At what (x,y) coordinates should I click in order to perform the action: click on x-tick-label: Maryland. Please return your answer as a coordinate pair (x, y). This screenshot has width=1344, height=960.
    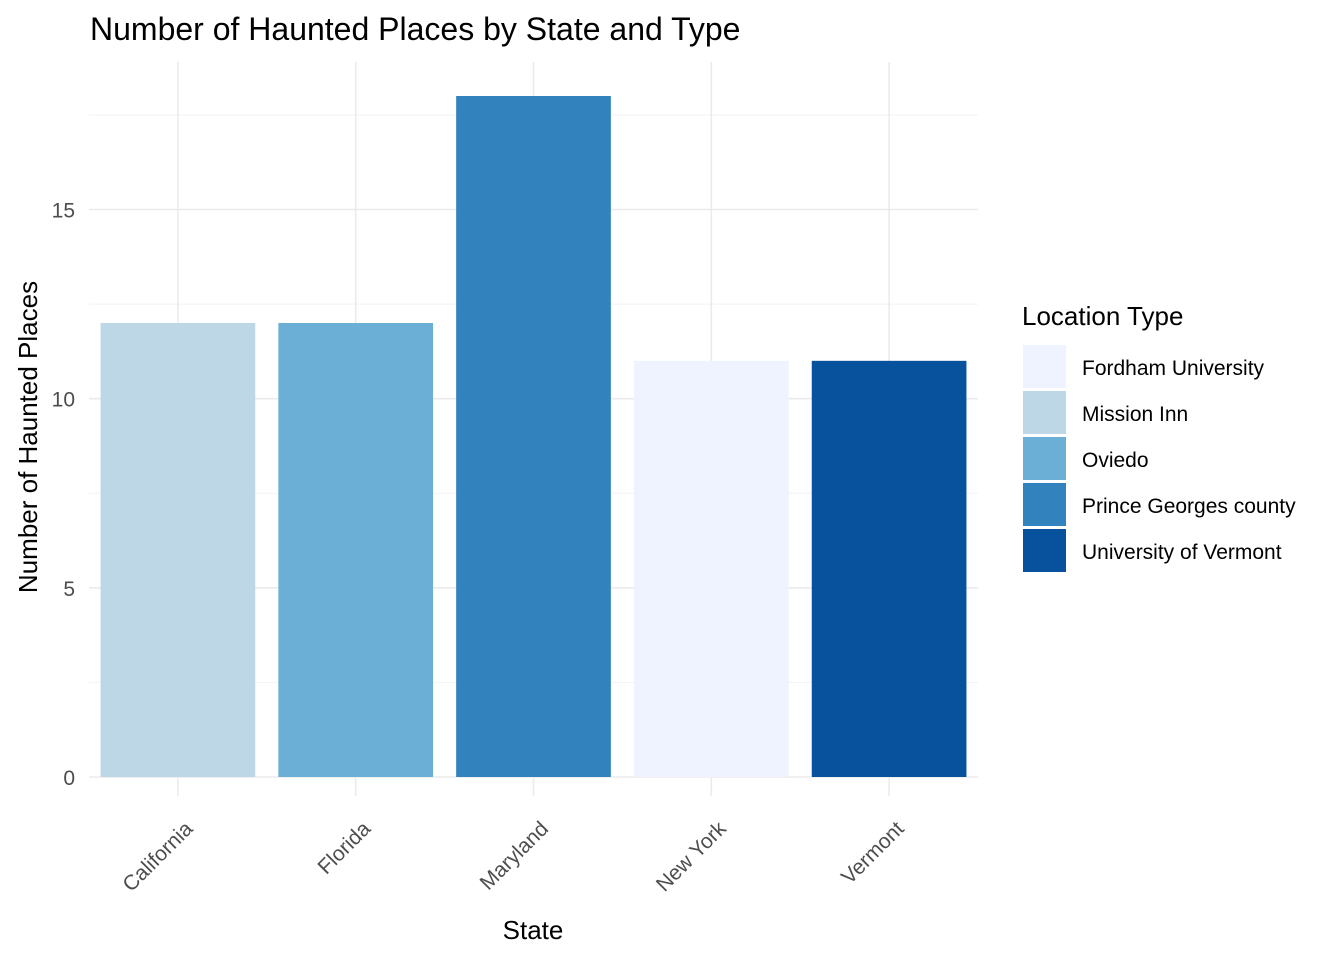
    Looking at the image, I should click on (514, 855).